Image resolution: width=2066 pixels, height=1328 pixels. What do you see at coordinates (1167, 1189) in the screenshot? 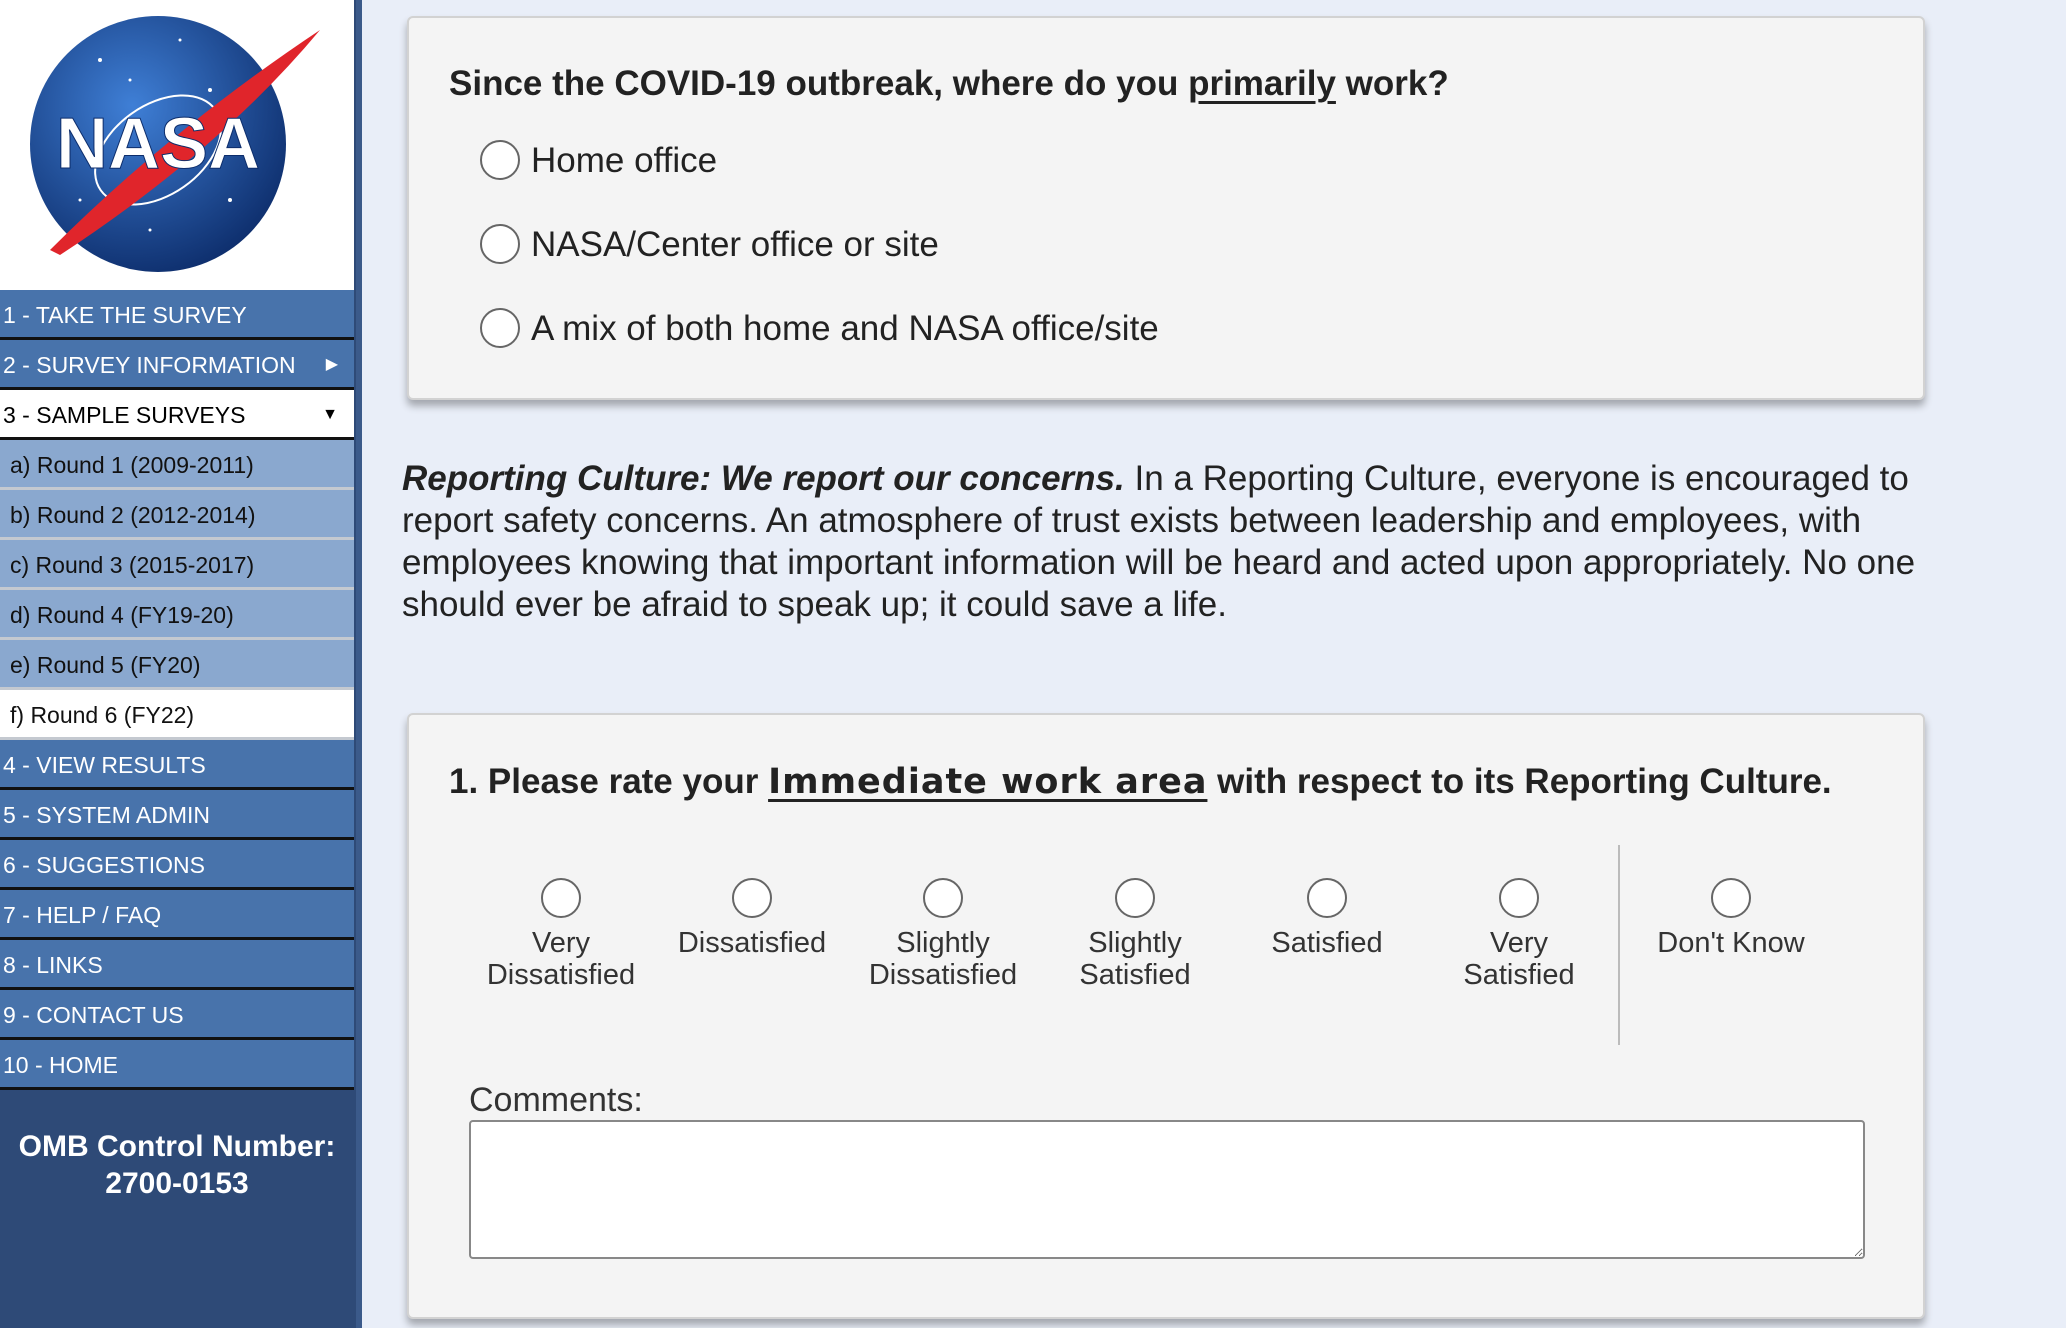
I see `comments-input` at bounding box center [1167, 1189].